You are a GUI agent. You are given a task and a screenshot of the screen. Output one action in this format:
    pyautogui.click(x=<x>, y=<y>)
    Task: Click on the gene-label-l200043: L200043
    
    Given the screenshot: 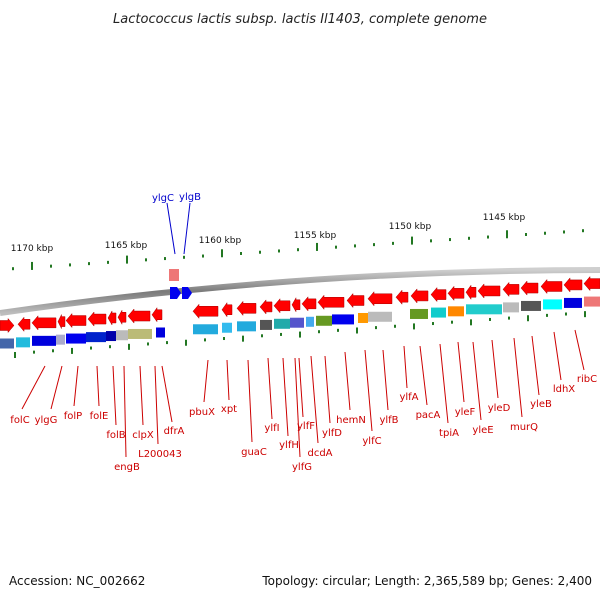 What is the action you would take?
    pyautogui.click(x=160, y=454)
    